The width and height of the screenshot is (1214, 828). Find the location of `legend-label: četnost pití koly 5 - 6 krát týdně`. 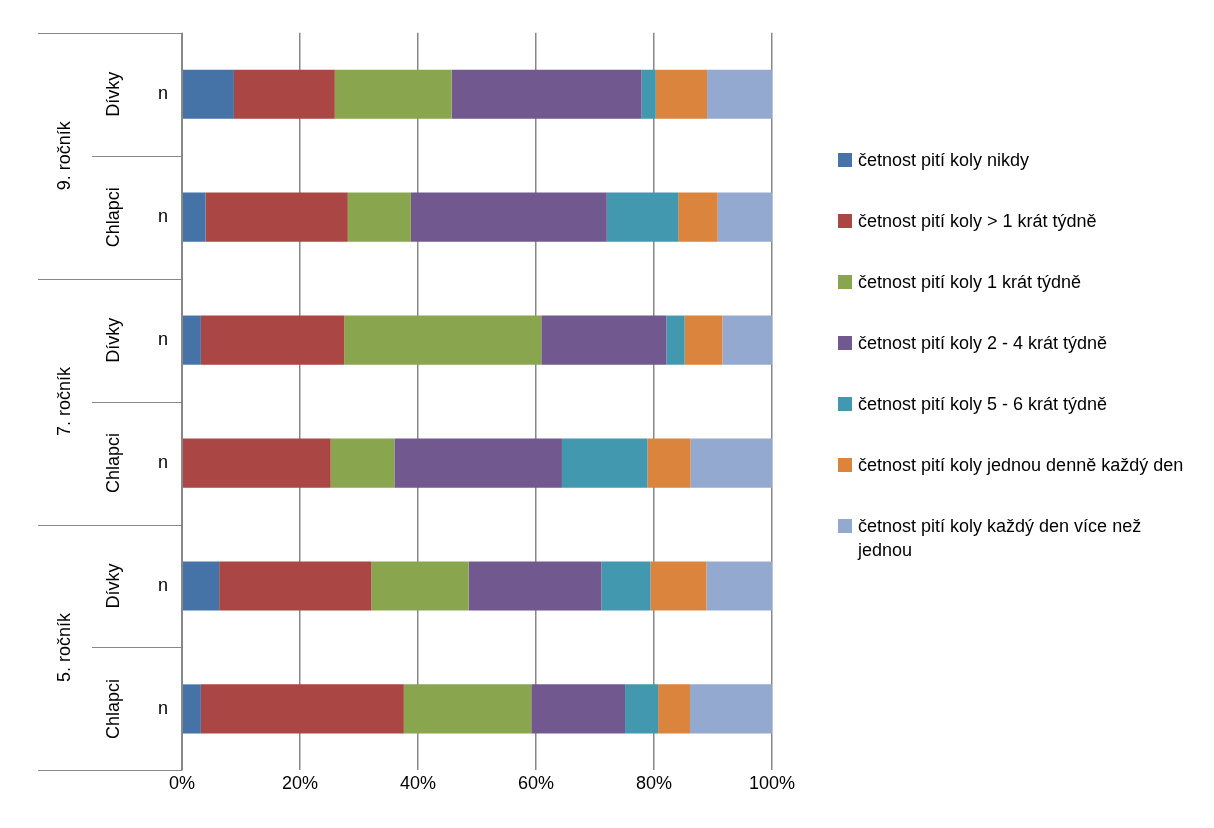

legend-label: četnost pití koly 5 - 6 krát týdně is located at coordinates (983, 404).